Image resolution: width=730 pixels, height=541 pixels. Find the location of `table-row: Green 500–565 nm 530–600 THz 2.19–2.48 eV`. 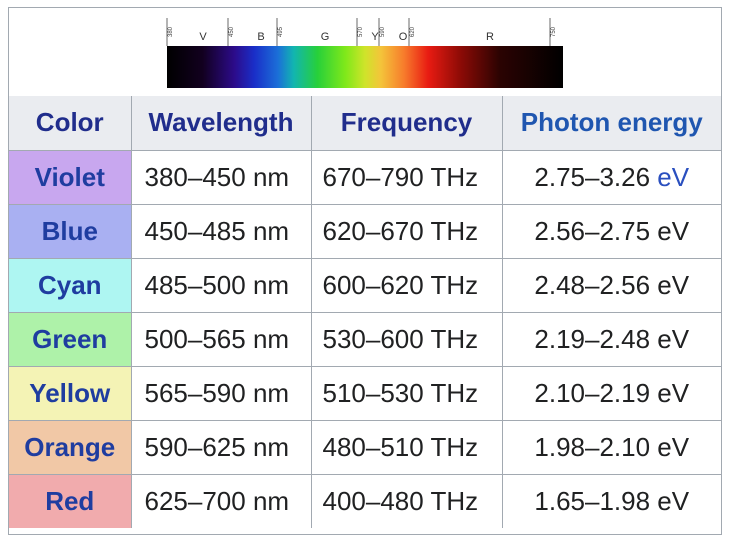

table-row: Green 500–565 nm 530–600 THz 2.19–2.48 eV is located at coordinates (365, 339).